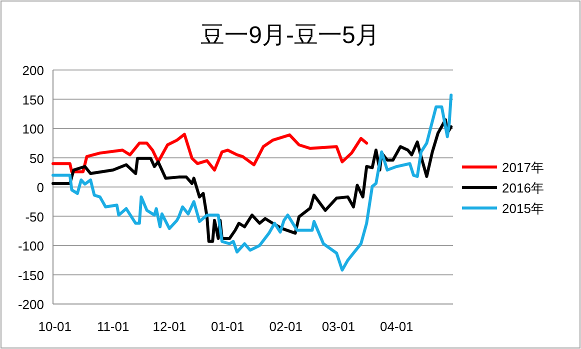  What do you see at coordinates (34, 216) in the screenshot?
I see `y-tick-label: -50` at bounding box center [34, 216].